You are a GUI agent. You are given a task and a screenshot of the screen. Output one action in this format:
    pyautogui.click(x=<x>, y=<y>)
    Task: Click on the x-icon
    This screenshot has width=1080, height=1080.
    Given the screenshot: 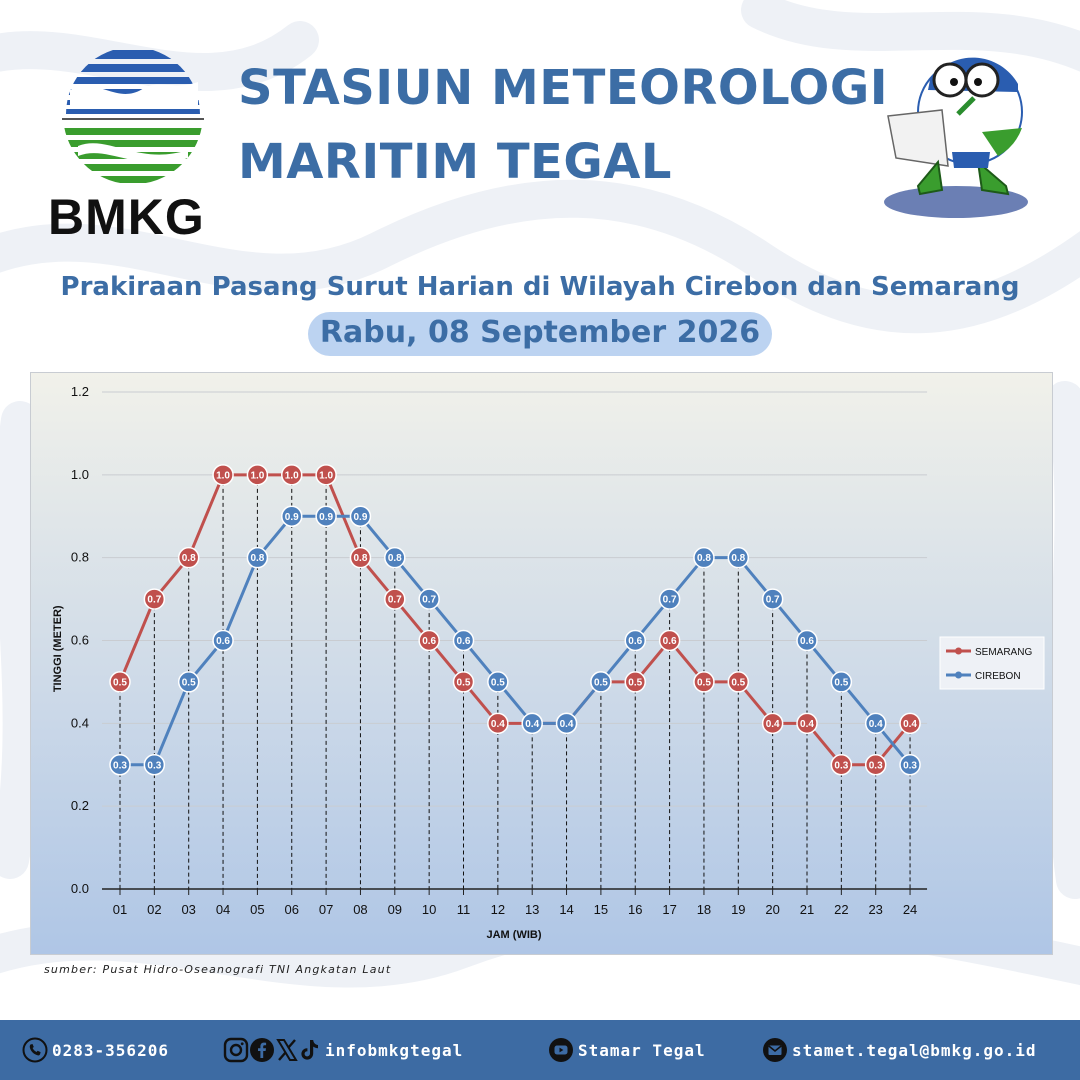 What is the action you would take?
    pyautogui.click(x=287, y=1050)
    